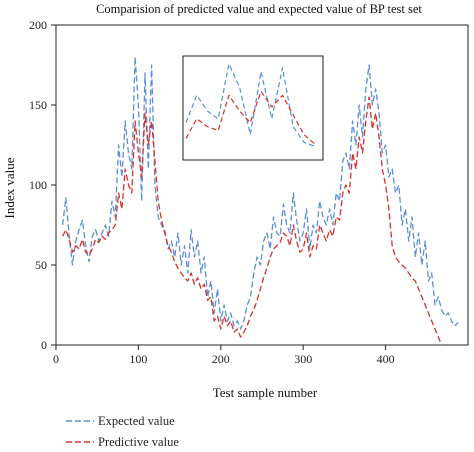 This screenshot has width=474, height=452. I want to click on inset-series-line-predictive, so click(250, 117).